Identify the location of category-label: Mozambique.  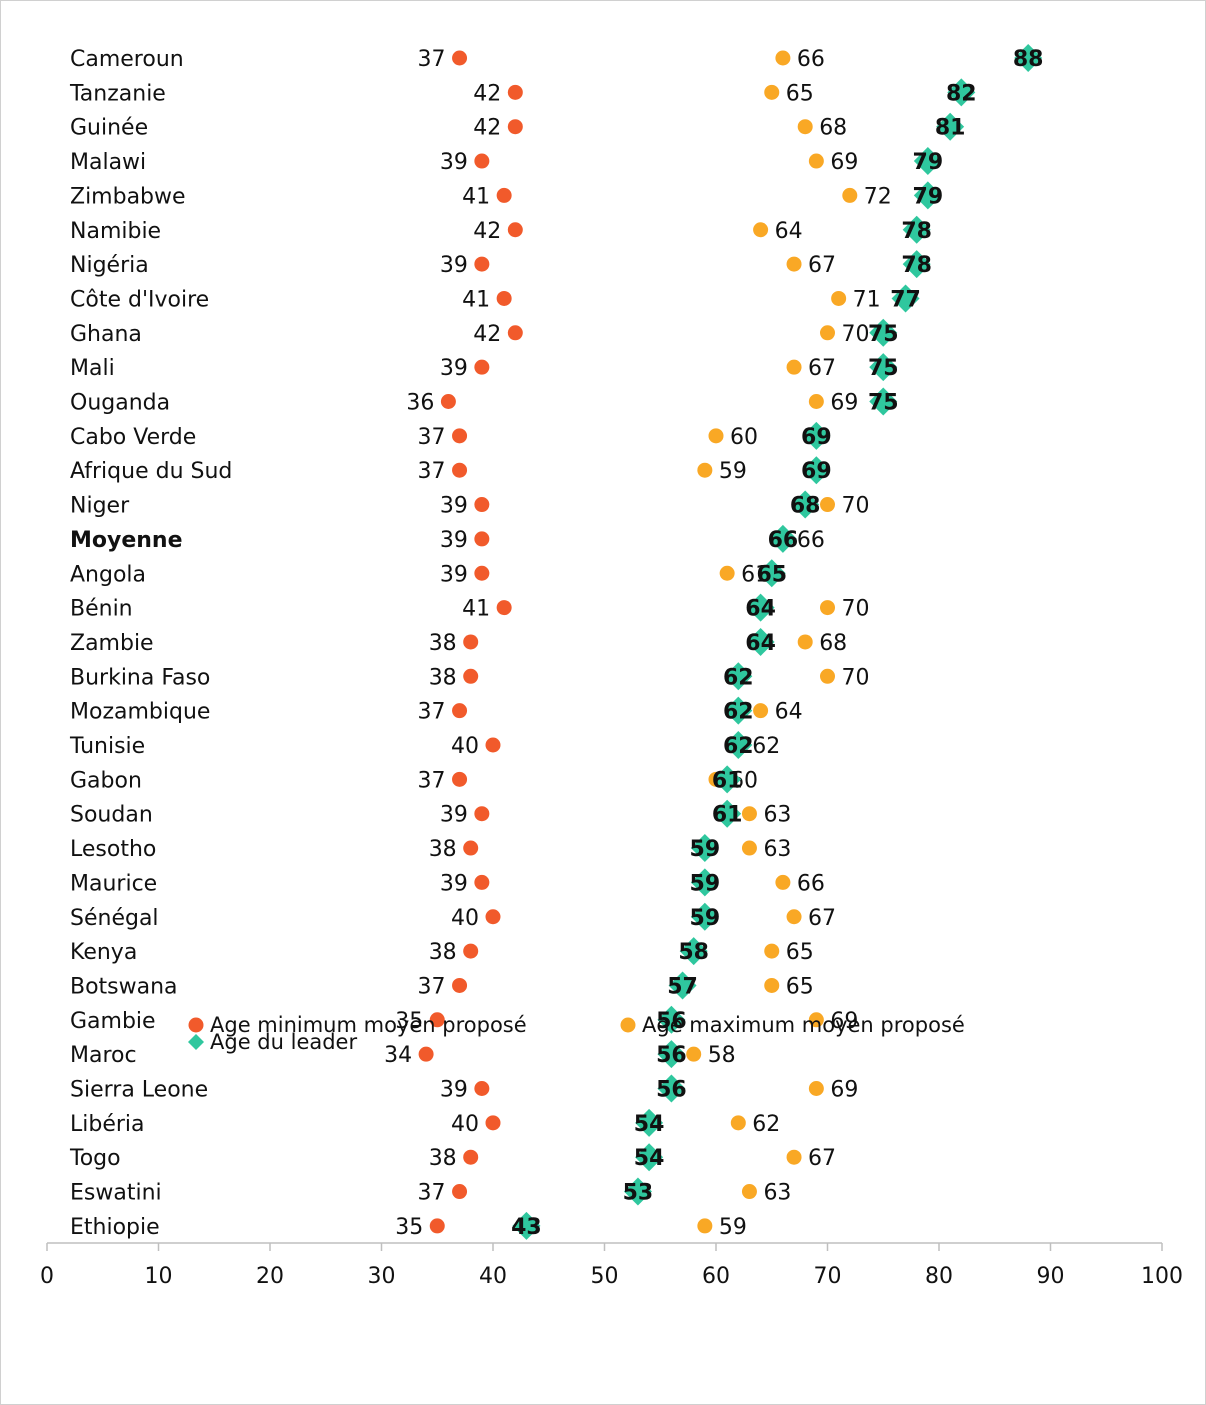
(140, 712).